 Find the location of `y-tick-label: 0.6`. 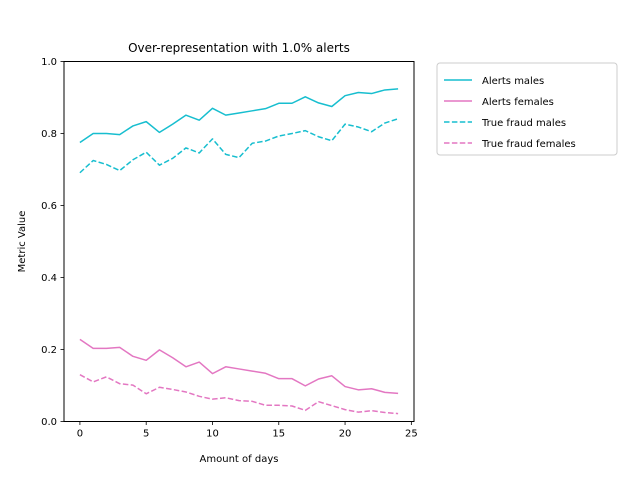

y-tick-label: 0.6 is located at coordinates (49, 206).